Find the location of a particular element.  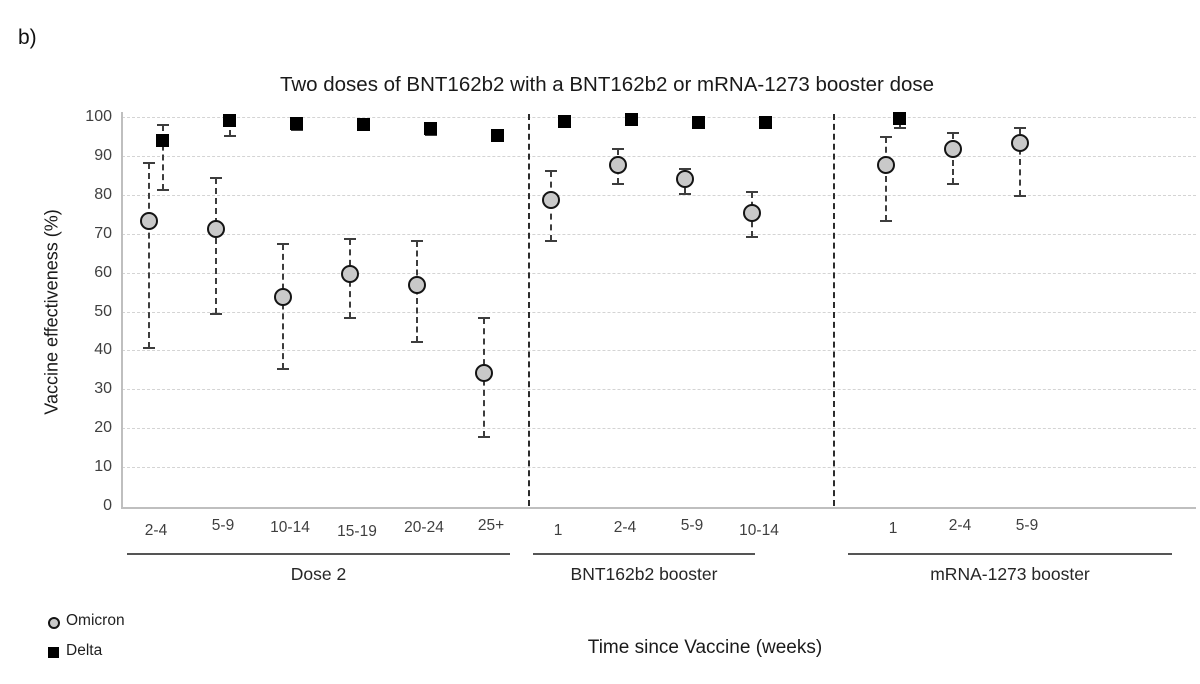

group-label: Dose 2 is located at coordinates (318, 574).